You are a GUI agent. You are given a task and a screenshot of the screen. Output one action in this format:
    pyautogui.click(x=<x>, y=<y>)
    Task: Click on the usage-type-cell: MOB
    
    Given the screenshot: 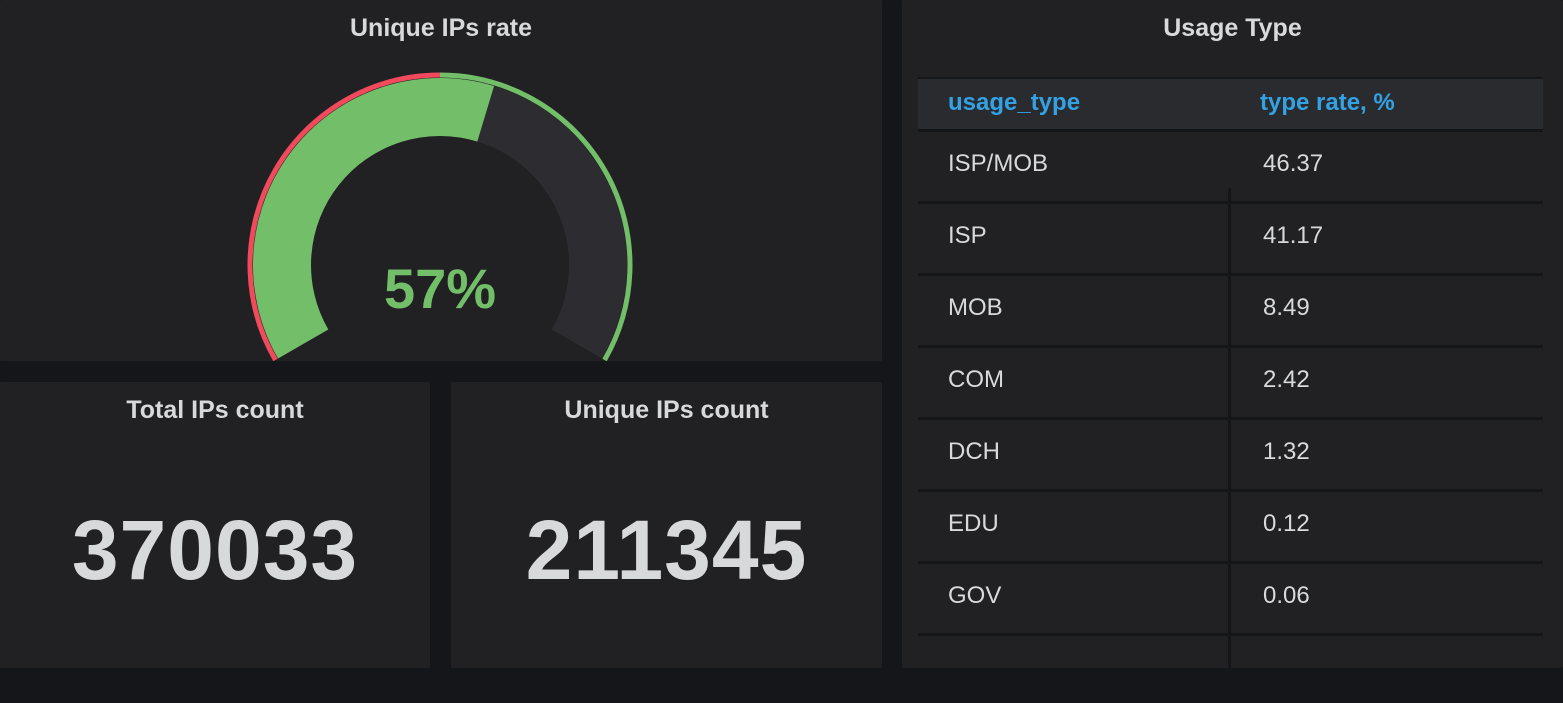 What is the action you would take?
    pyautogui.click(x=975, y=307)
    